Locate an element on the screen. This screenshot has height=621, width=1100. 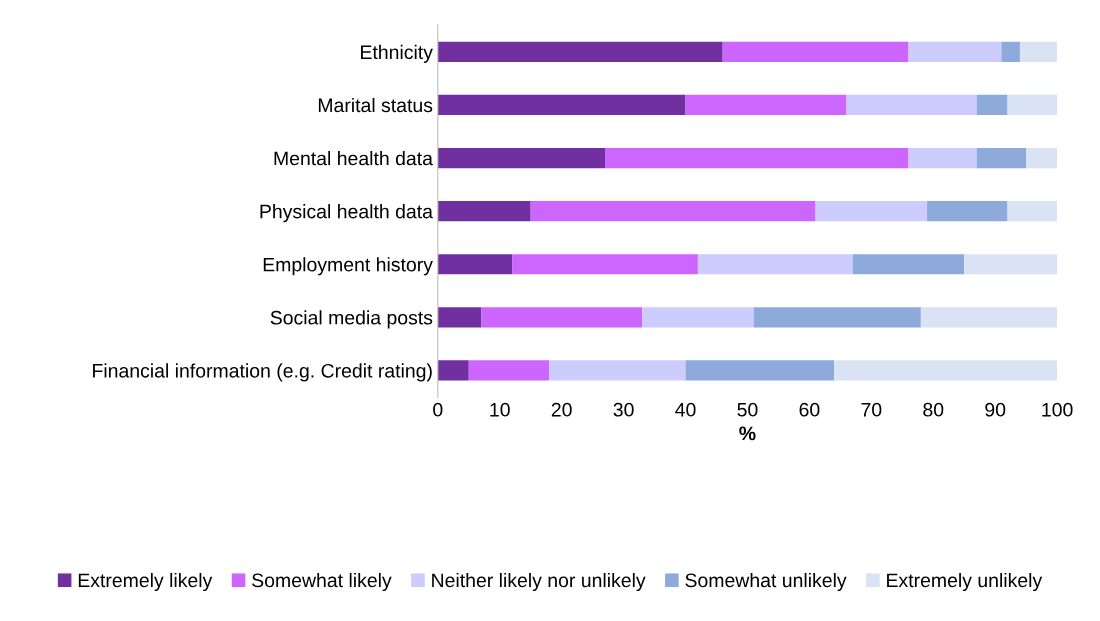
x-tick-label: 100 is located at coordinates (1057, 409).